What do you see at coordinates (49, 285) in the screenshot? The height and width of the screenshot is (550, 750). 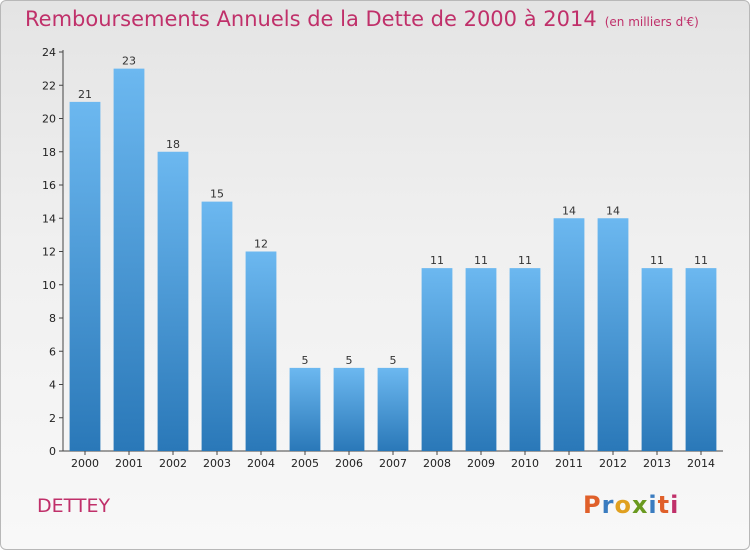 I see `y-tick-label: 10` at bounding box center [49, 285].